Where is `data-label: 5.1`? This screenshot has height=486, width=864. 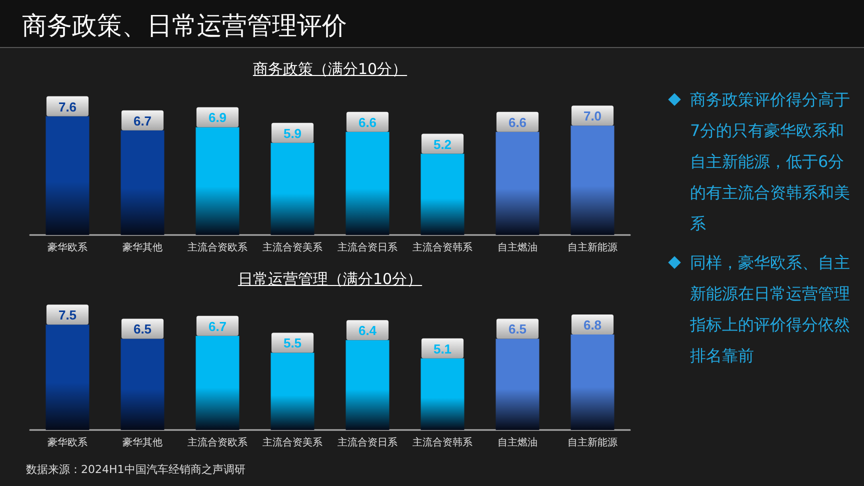
data-label: 5.1 is located at coordinates (442, 348).